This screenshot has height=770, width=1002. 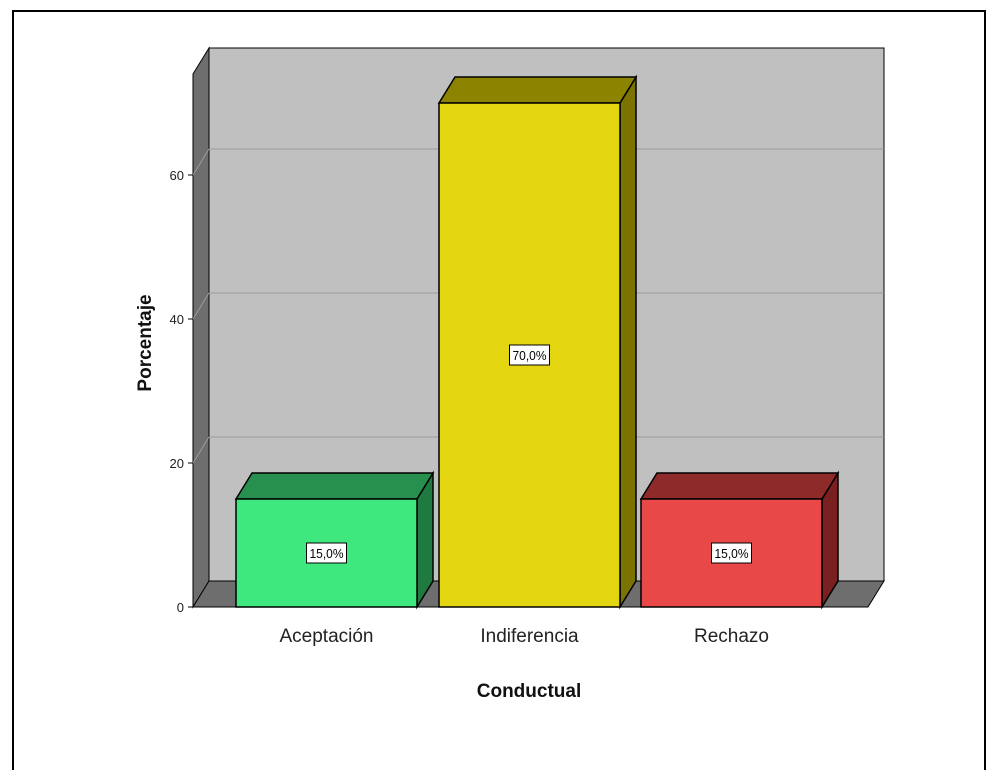 What do you see at coordinates (201, 327) in the screenshot?
I see `plot-left-wall` at bounding box center [201, 327].